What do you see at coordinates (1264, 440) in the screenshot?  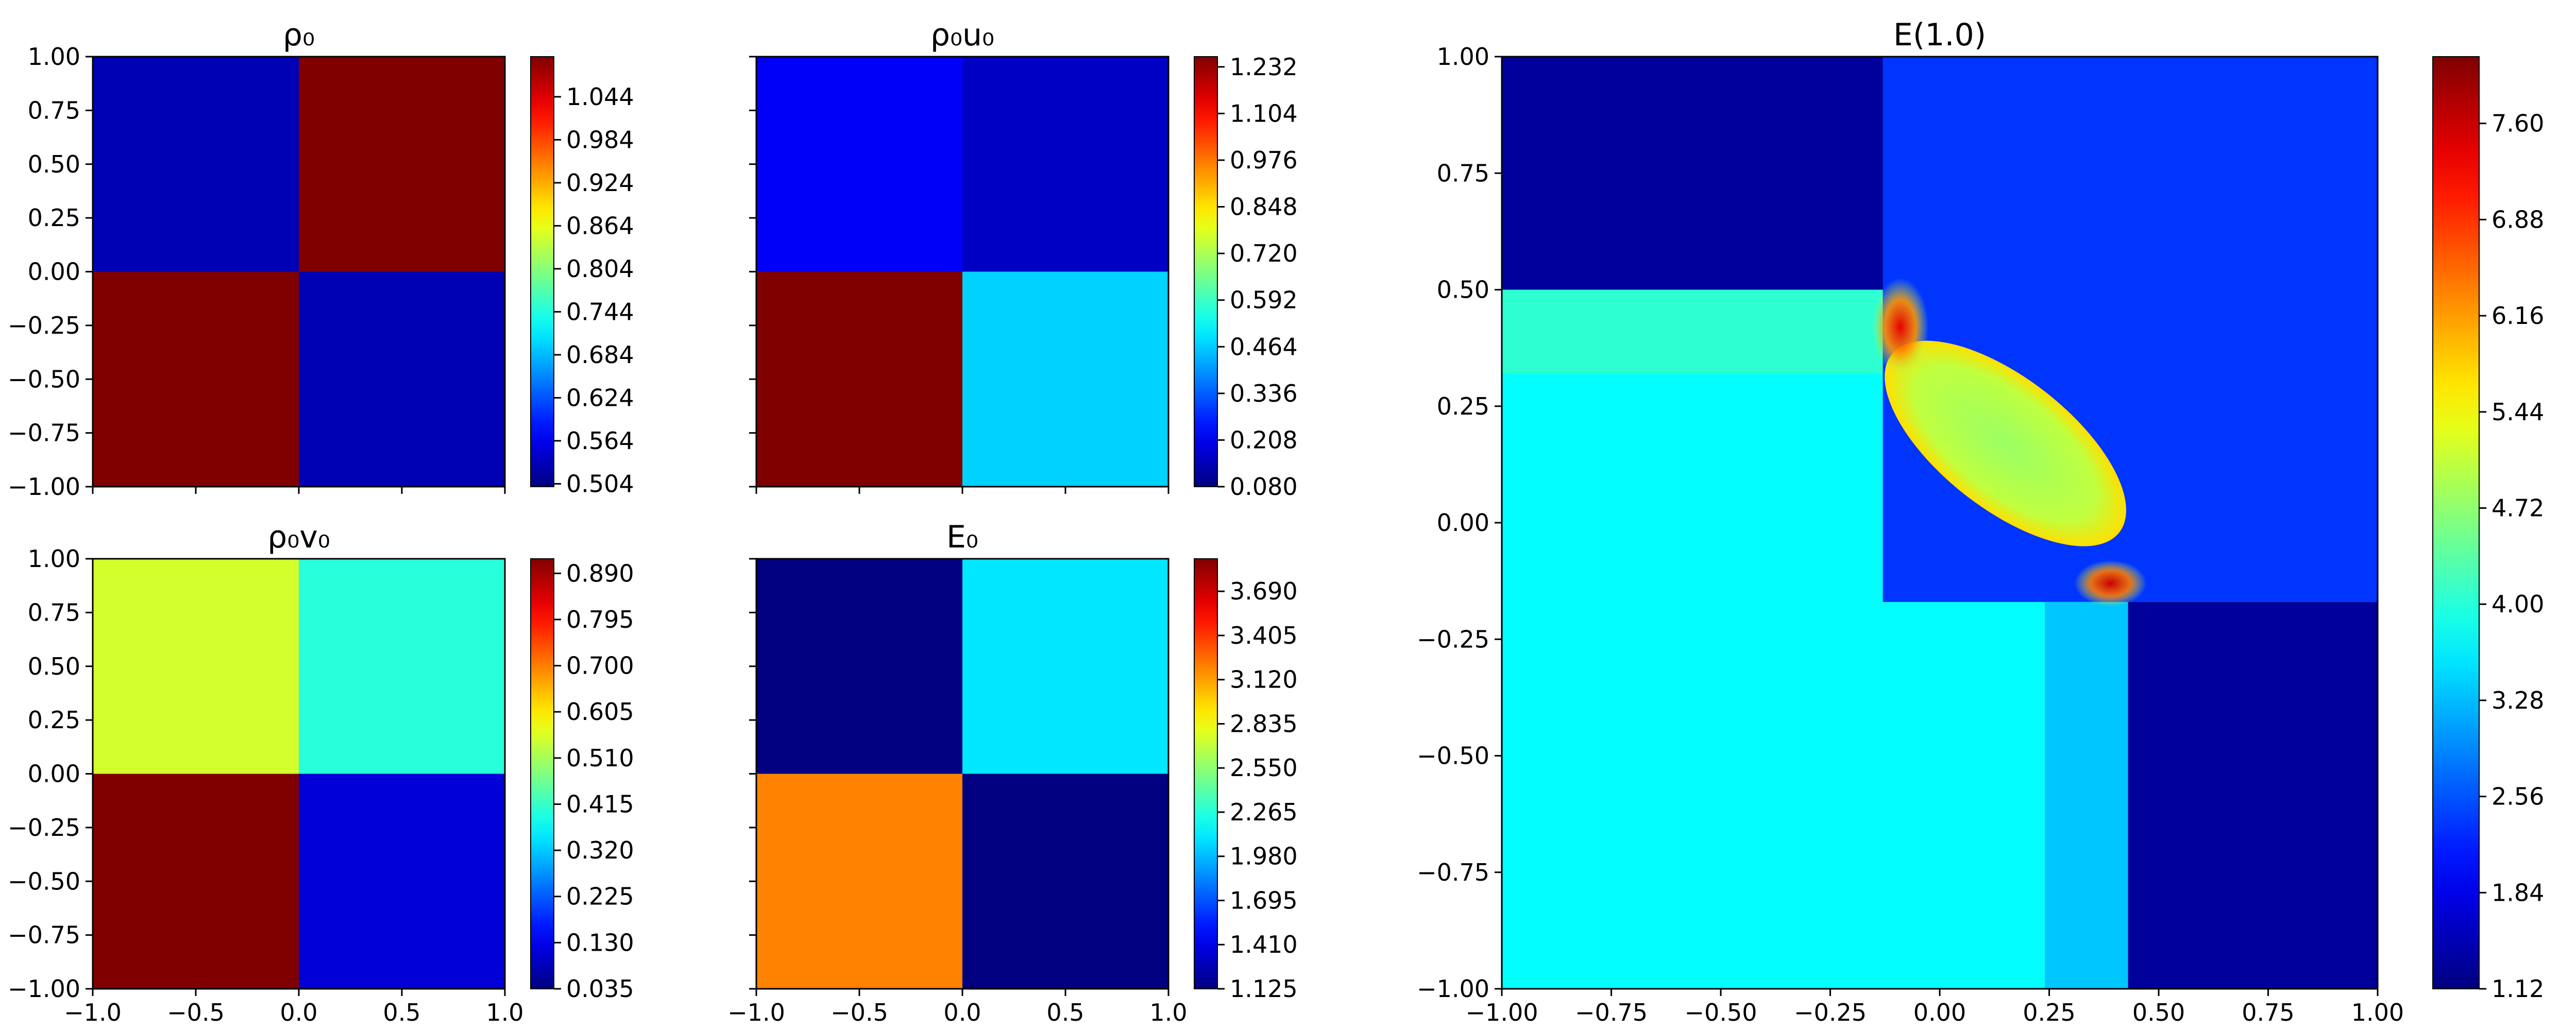 I see `colorbar-tick-label: 0.208` at bounding box center [1264, 440].